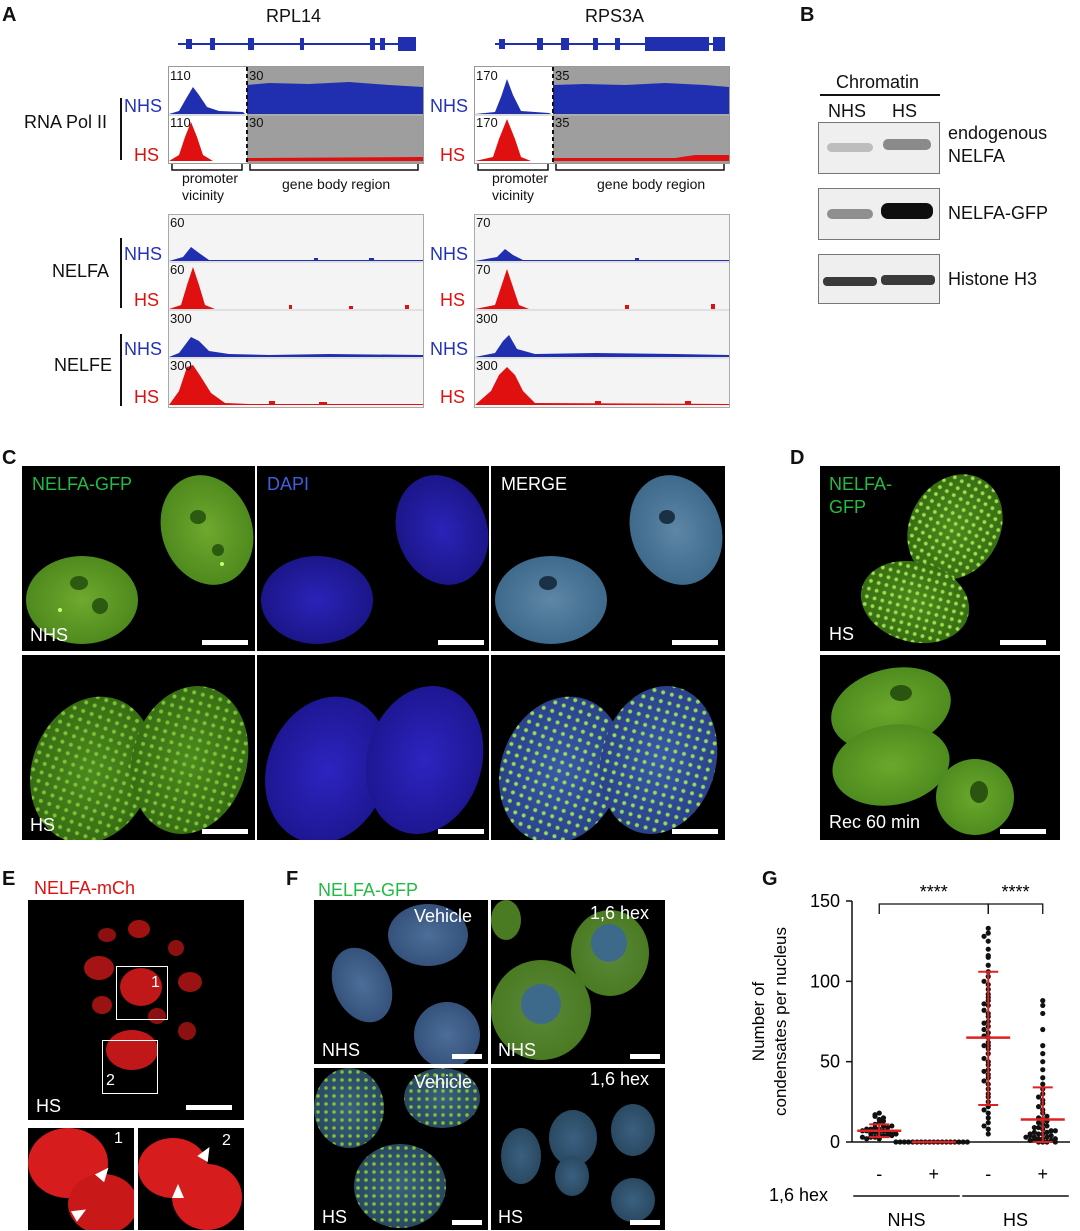  What do you see at coordinates (1042, 1174) in the screenshot?
I see `treatment-sign: +` at bounding box center [1042, 1174].